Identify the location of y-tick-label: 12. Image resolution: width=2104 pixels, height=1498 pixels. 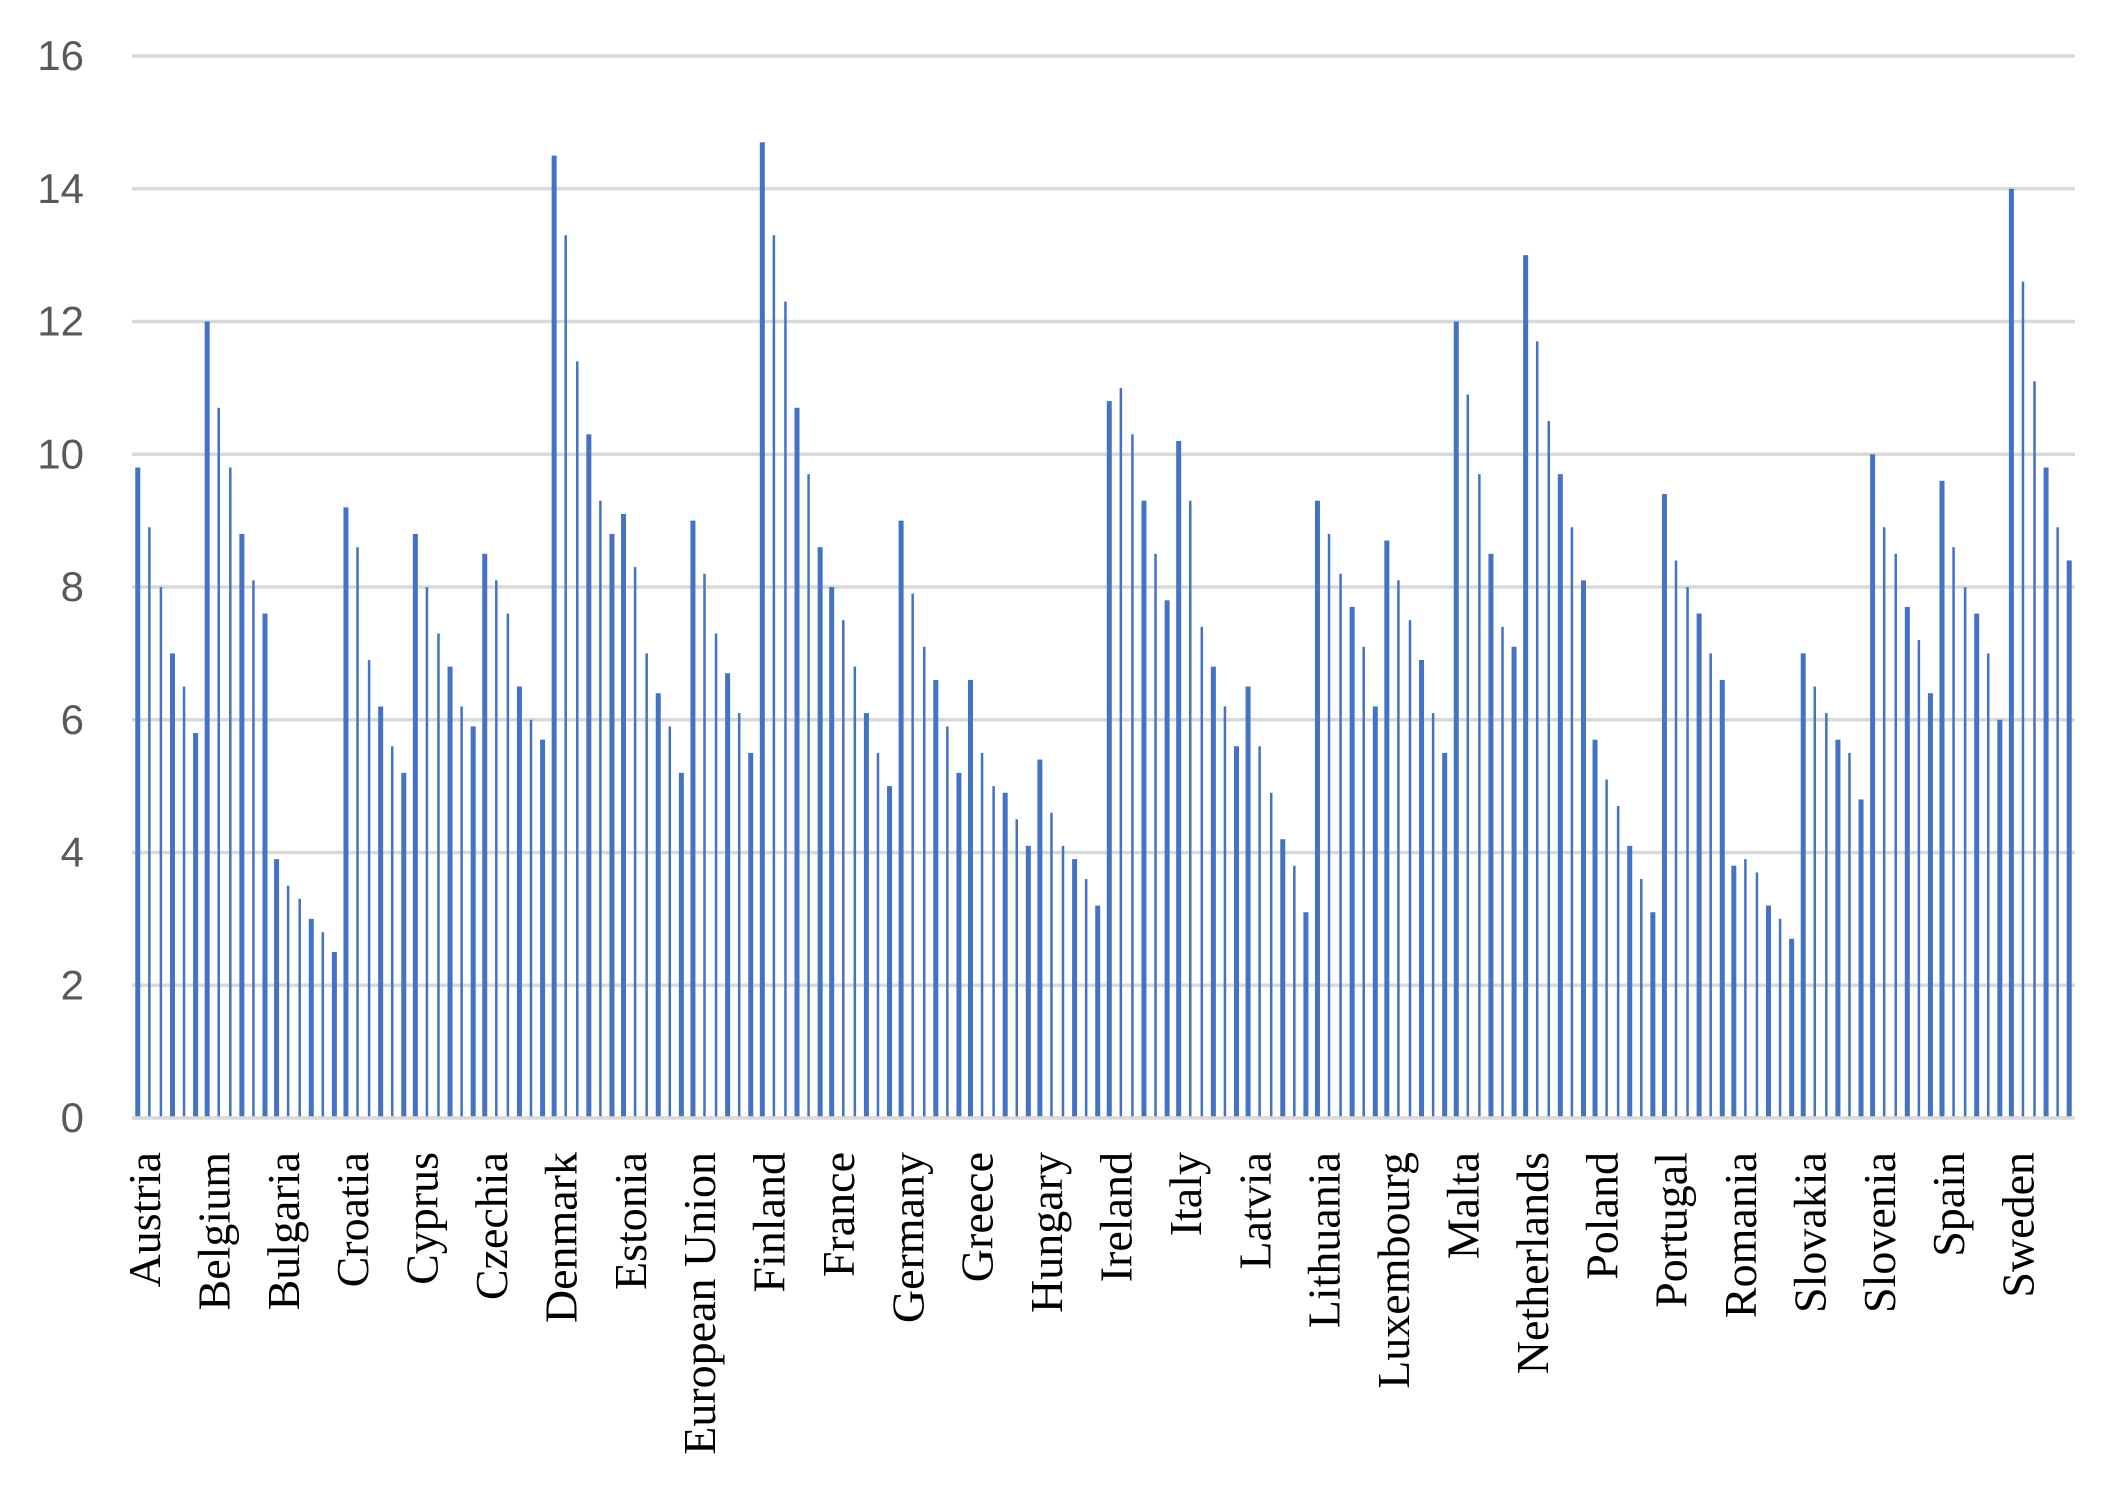
(60, 321).